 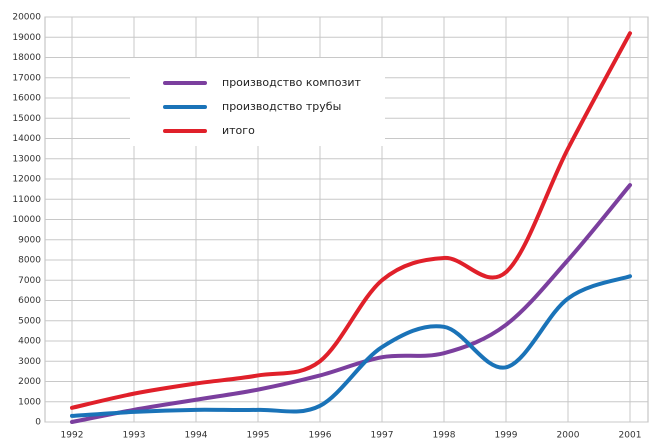 What do you see at coordinates (281, 106) in the screenshot?
I see `legend-label: производство трубы` at bounding box center [281, 106].